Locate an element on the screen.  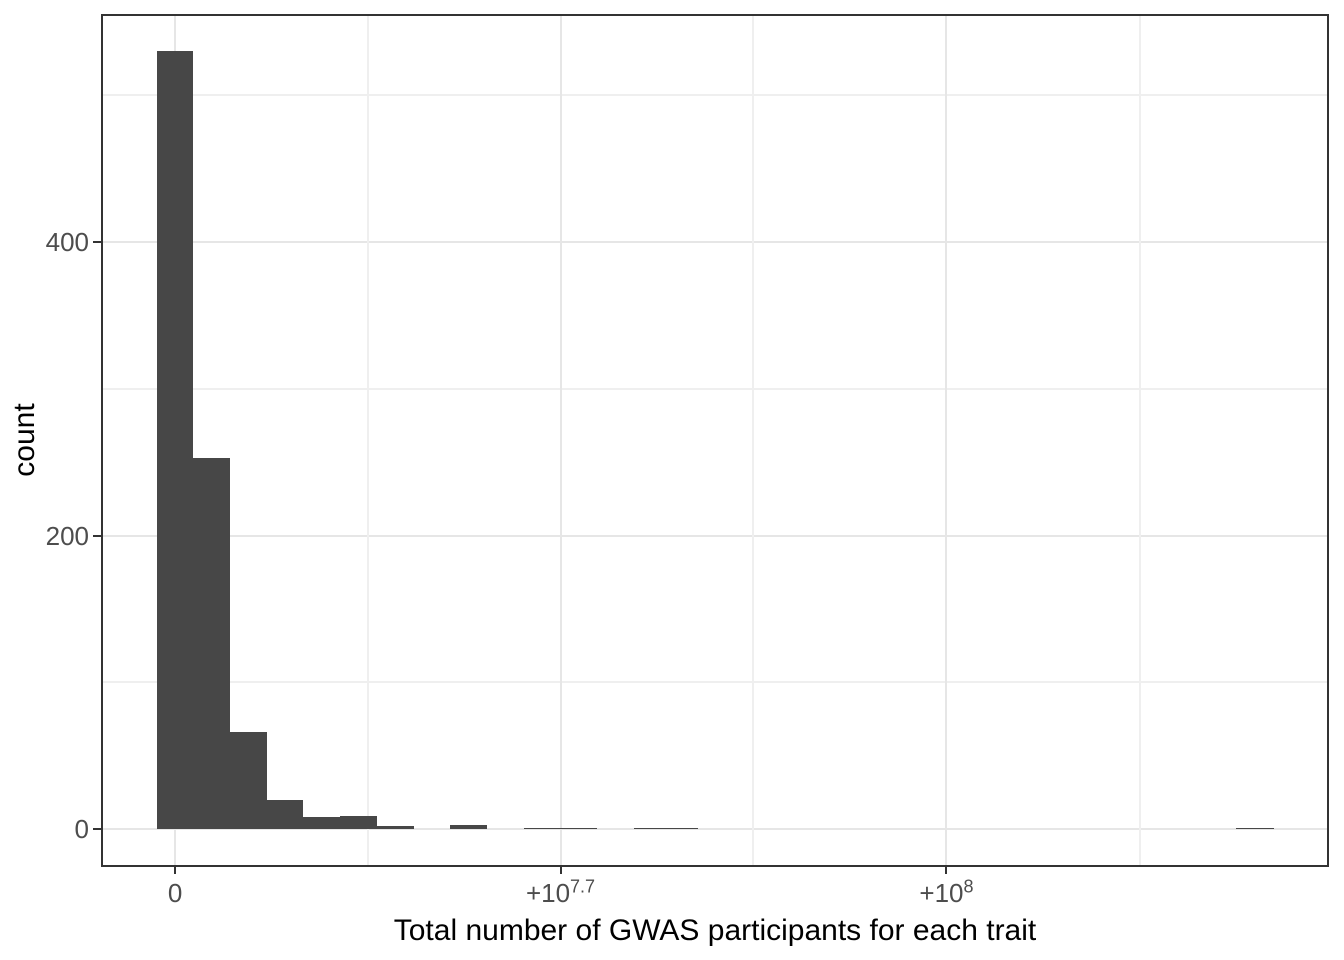
x-tick-label-10e7-7: +107.7 is located at coordinates (561, 893).